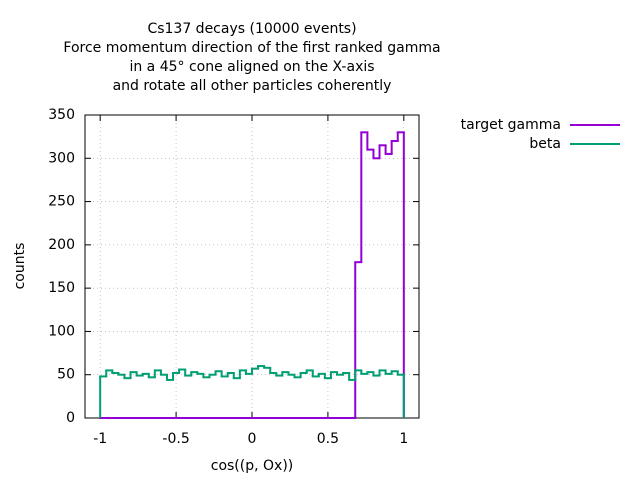 The width and height of the screenshot is (640, 480). Describe the element at coordinates (61, 202) in the screenshot. I see `y-tick-label: 250` at that location.